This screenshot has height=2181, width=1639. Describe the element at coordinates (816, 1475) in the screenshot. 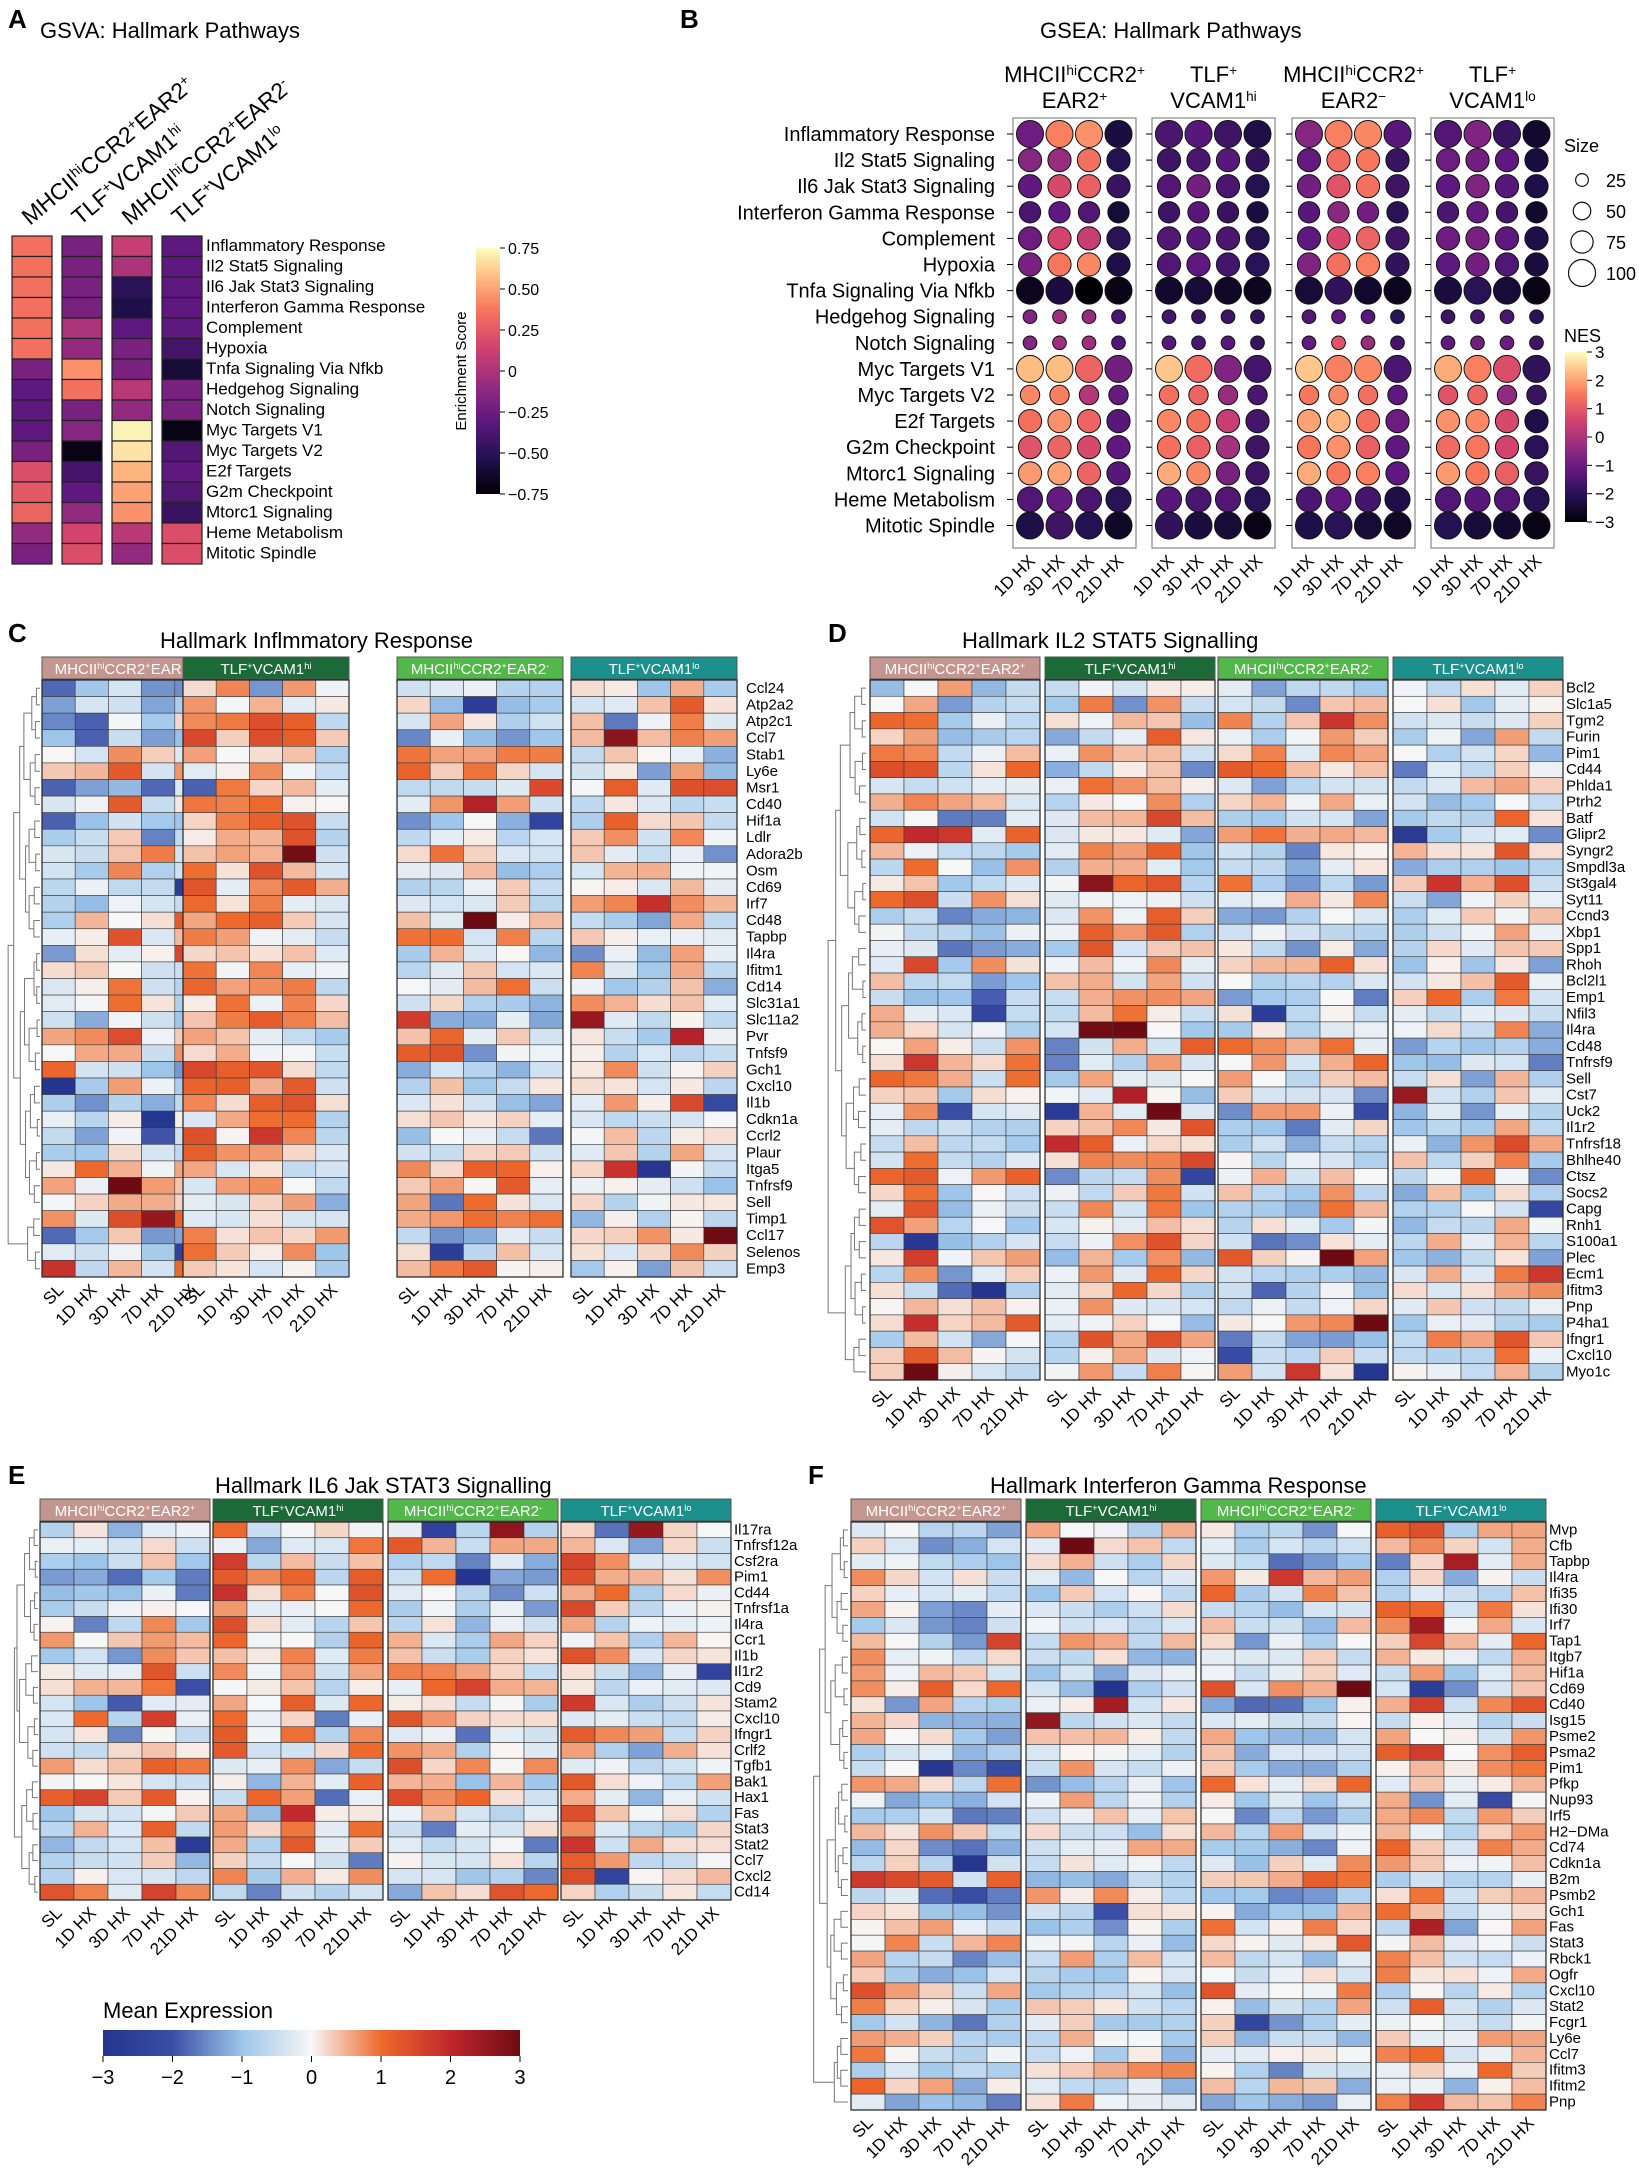

I see `panel-letter-f: F` at that location.